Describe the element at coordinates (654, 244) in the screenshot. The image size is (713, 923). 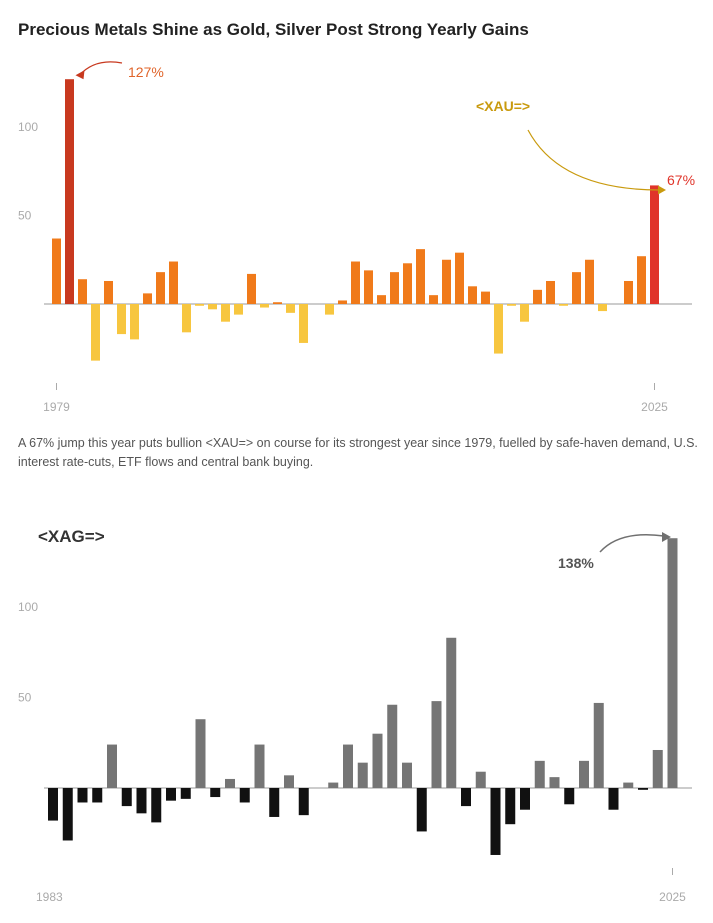
I see `bar-2025` at that location.